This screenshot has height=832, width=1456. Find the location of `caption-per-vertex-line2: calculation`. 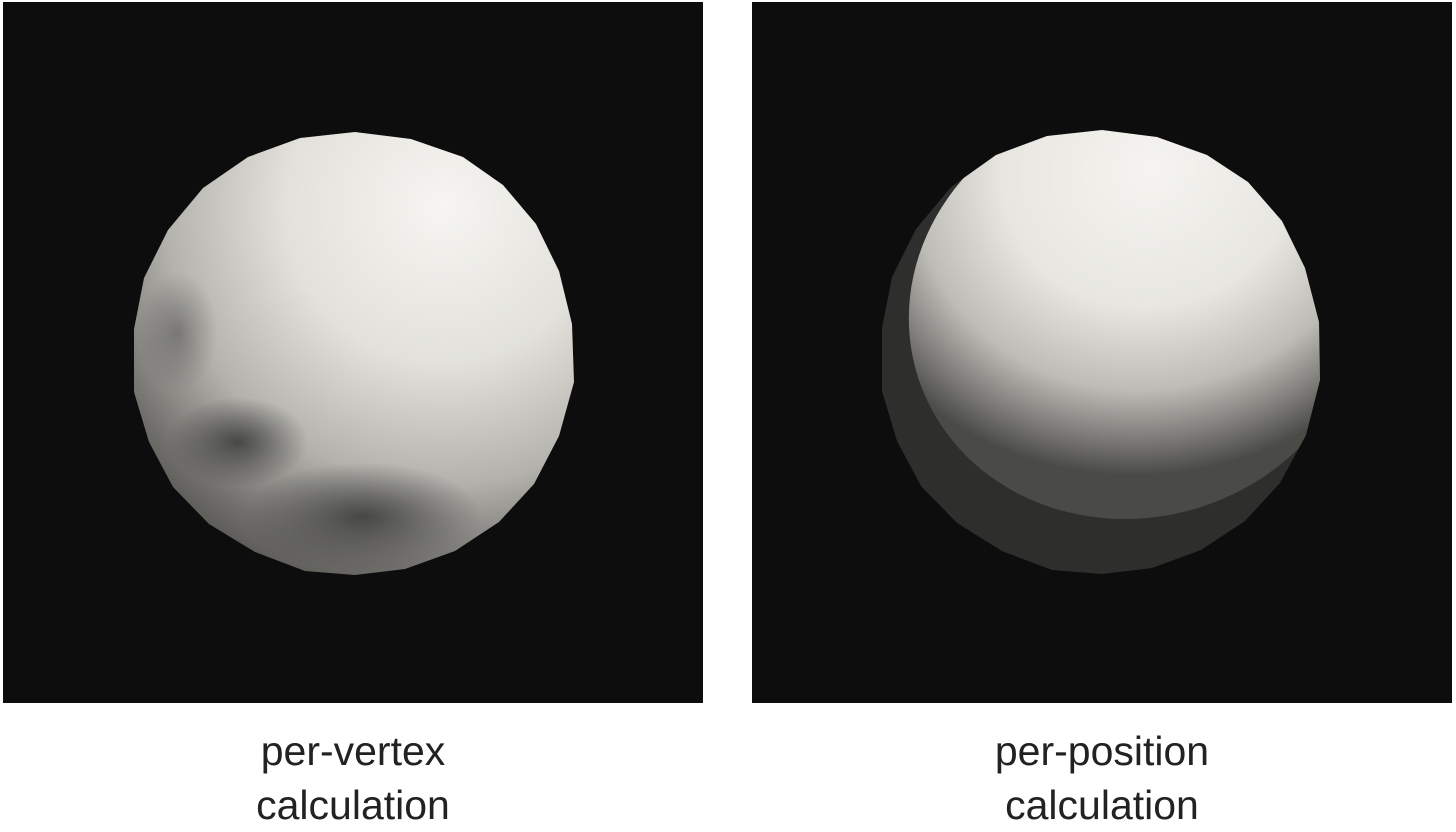

caption-per-vertex-line2: calculation is located at coordinates (353, 805).